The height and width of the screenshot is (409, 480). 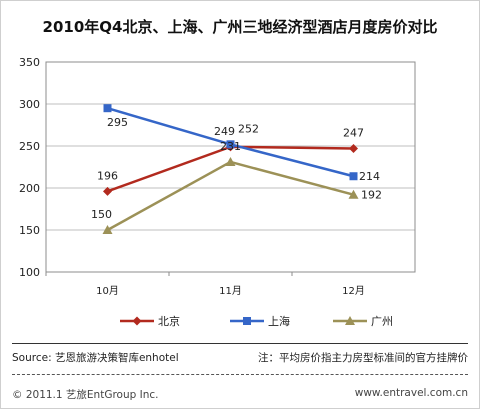 I want to click on data-label-0-0: 196, so click(x=107, y=175).